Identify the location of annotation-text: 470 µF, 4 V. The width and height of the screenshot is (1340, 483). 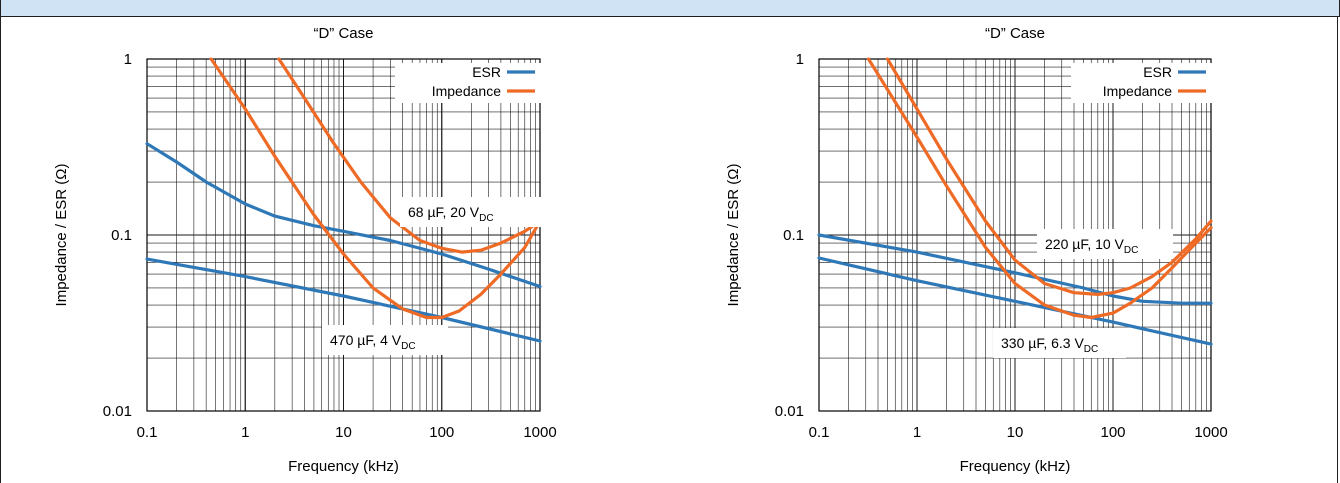
(366, 340).